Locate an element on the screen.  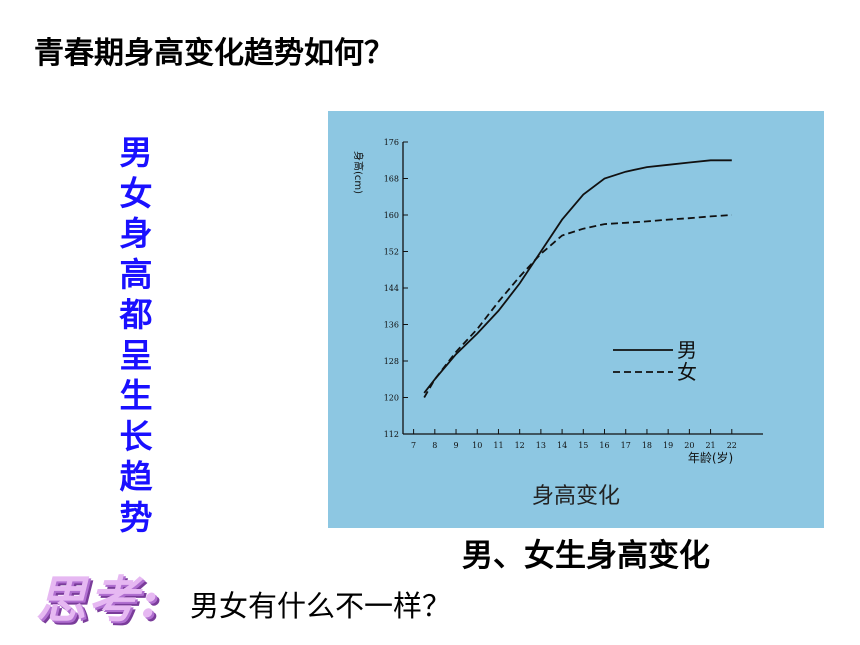
x-tick-label: 8 is located at coordinates (434, 445).